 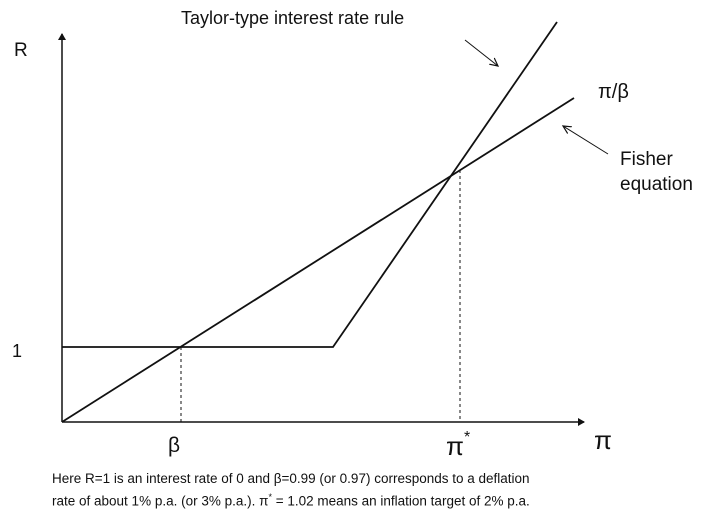 What do you see at coordinates (17, 351) in the screenshot?
I see `y-tick-one: 1` at bounding box center [17, 351].